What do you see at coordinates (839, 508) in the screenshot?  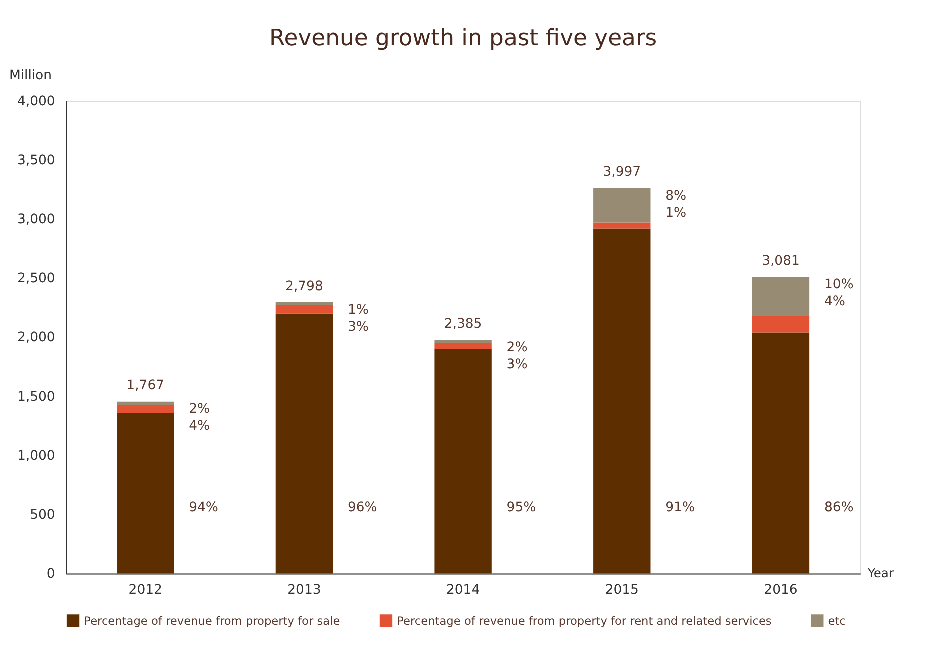 I see `annotation: 86%` at bounding box center [839, 508].